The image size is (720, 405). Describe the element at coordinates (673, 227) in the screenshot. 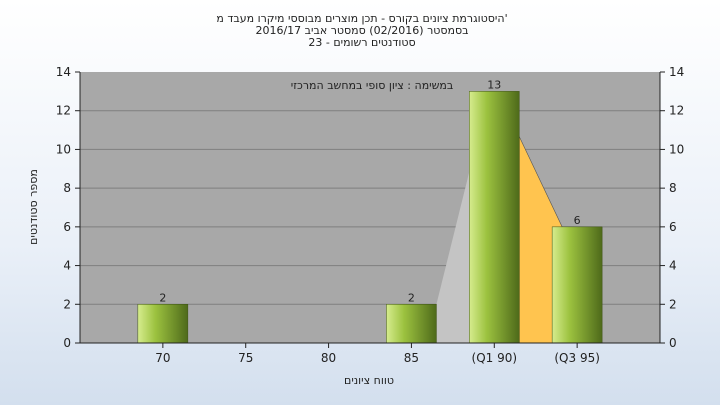

I see `y-tick-label-right: 6` at that location.